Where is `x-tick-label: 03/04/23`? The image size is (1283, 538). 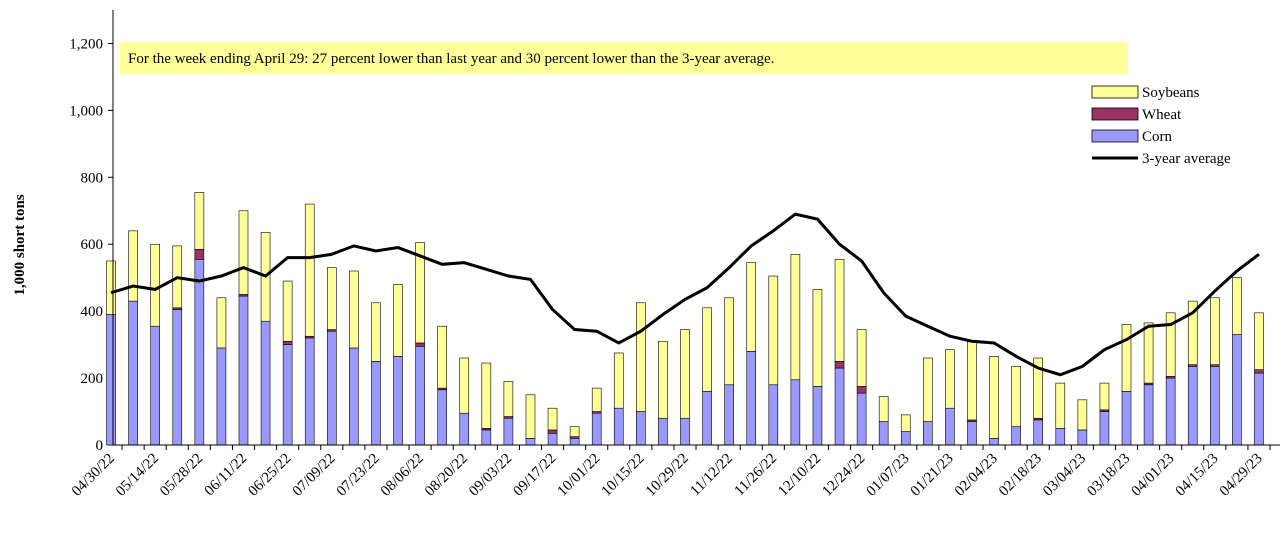
x-tick-label: 03/04/23 is located at coordinates (1064, 475).